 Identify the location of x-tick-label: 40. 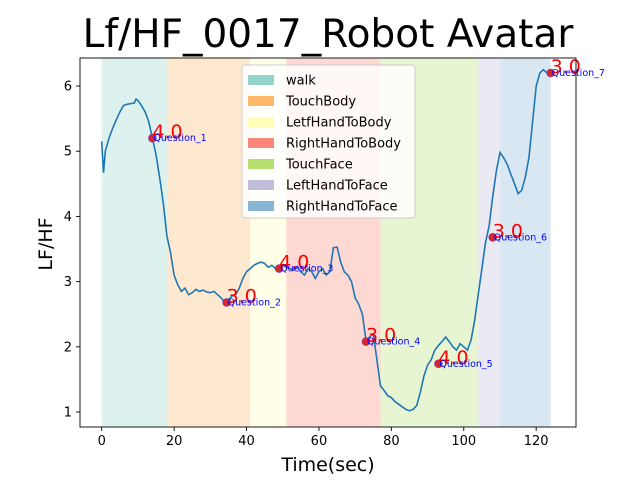
(246, 441).